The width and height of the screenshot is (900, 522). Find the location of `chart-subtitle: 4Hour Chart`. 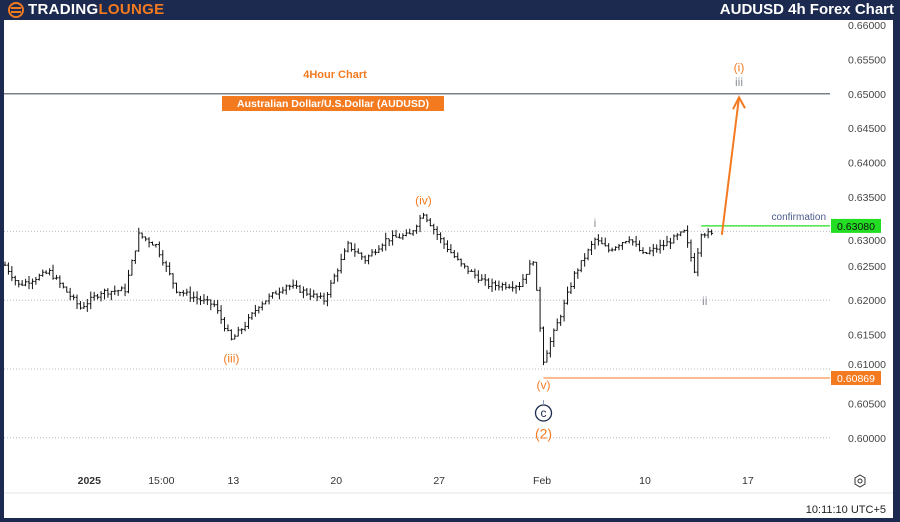

chart-subtitle: 4Hour Chart is located at coordinates (335, 75).